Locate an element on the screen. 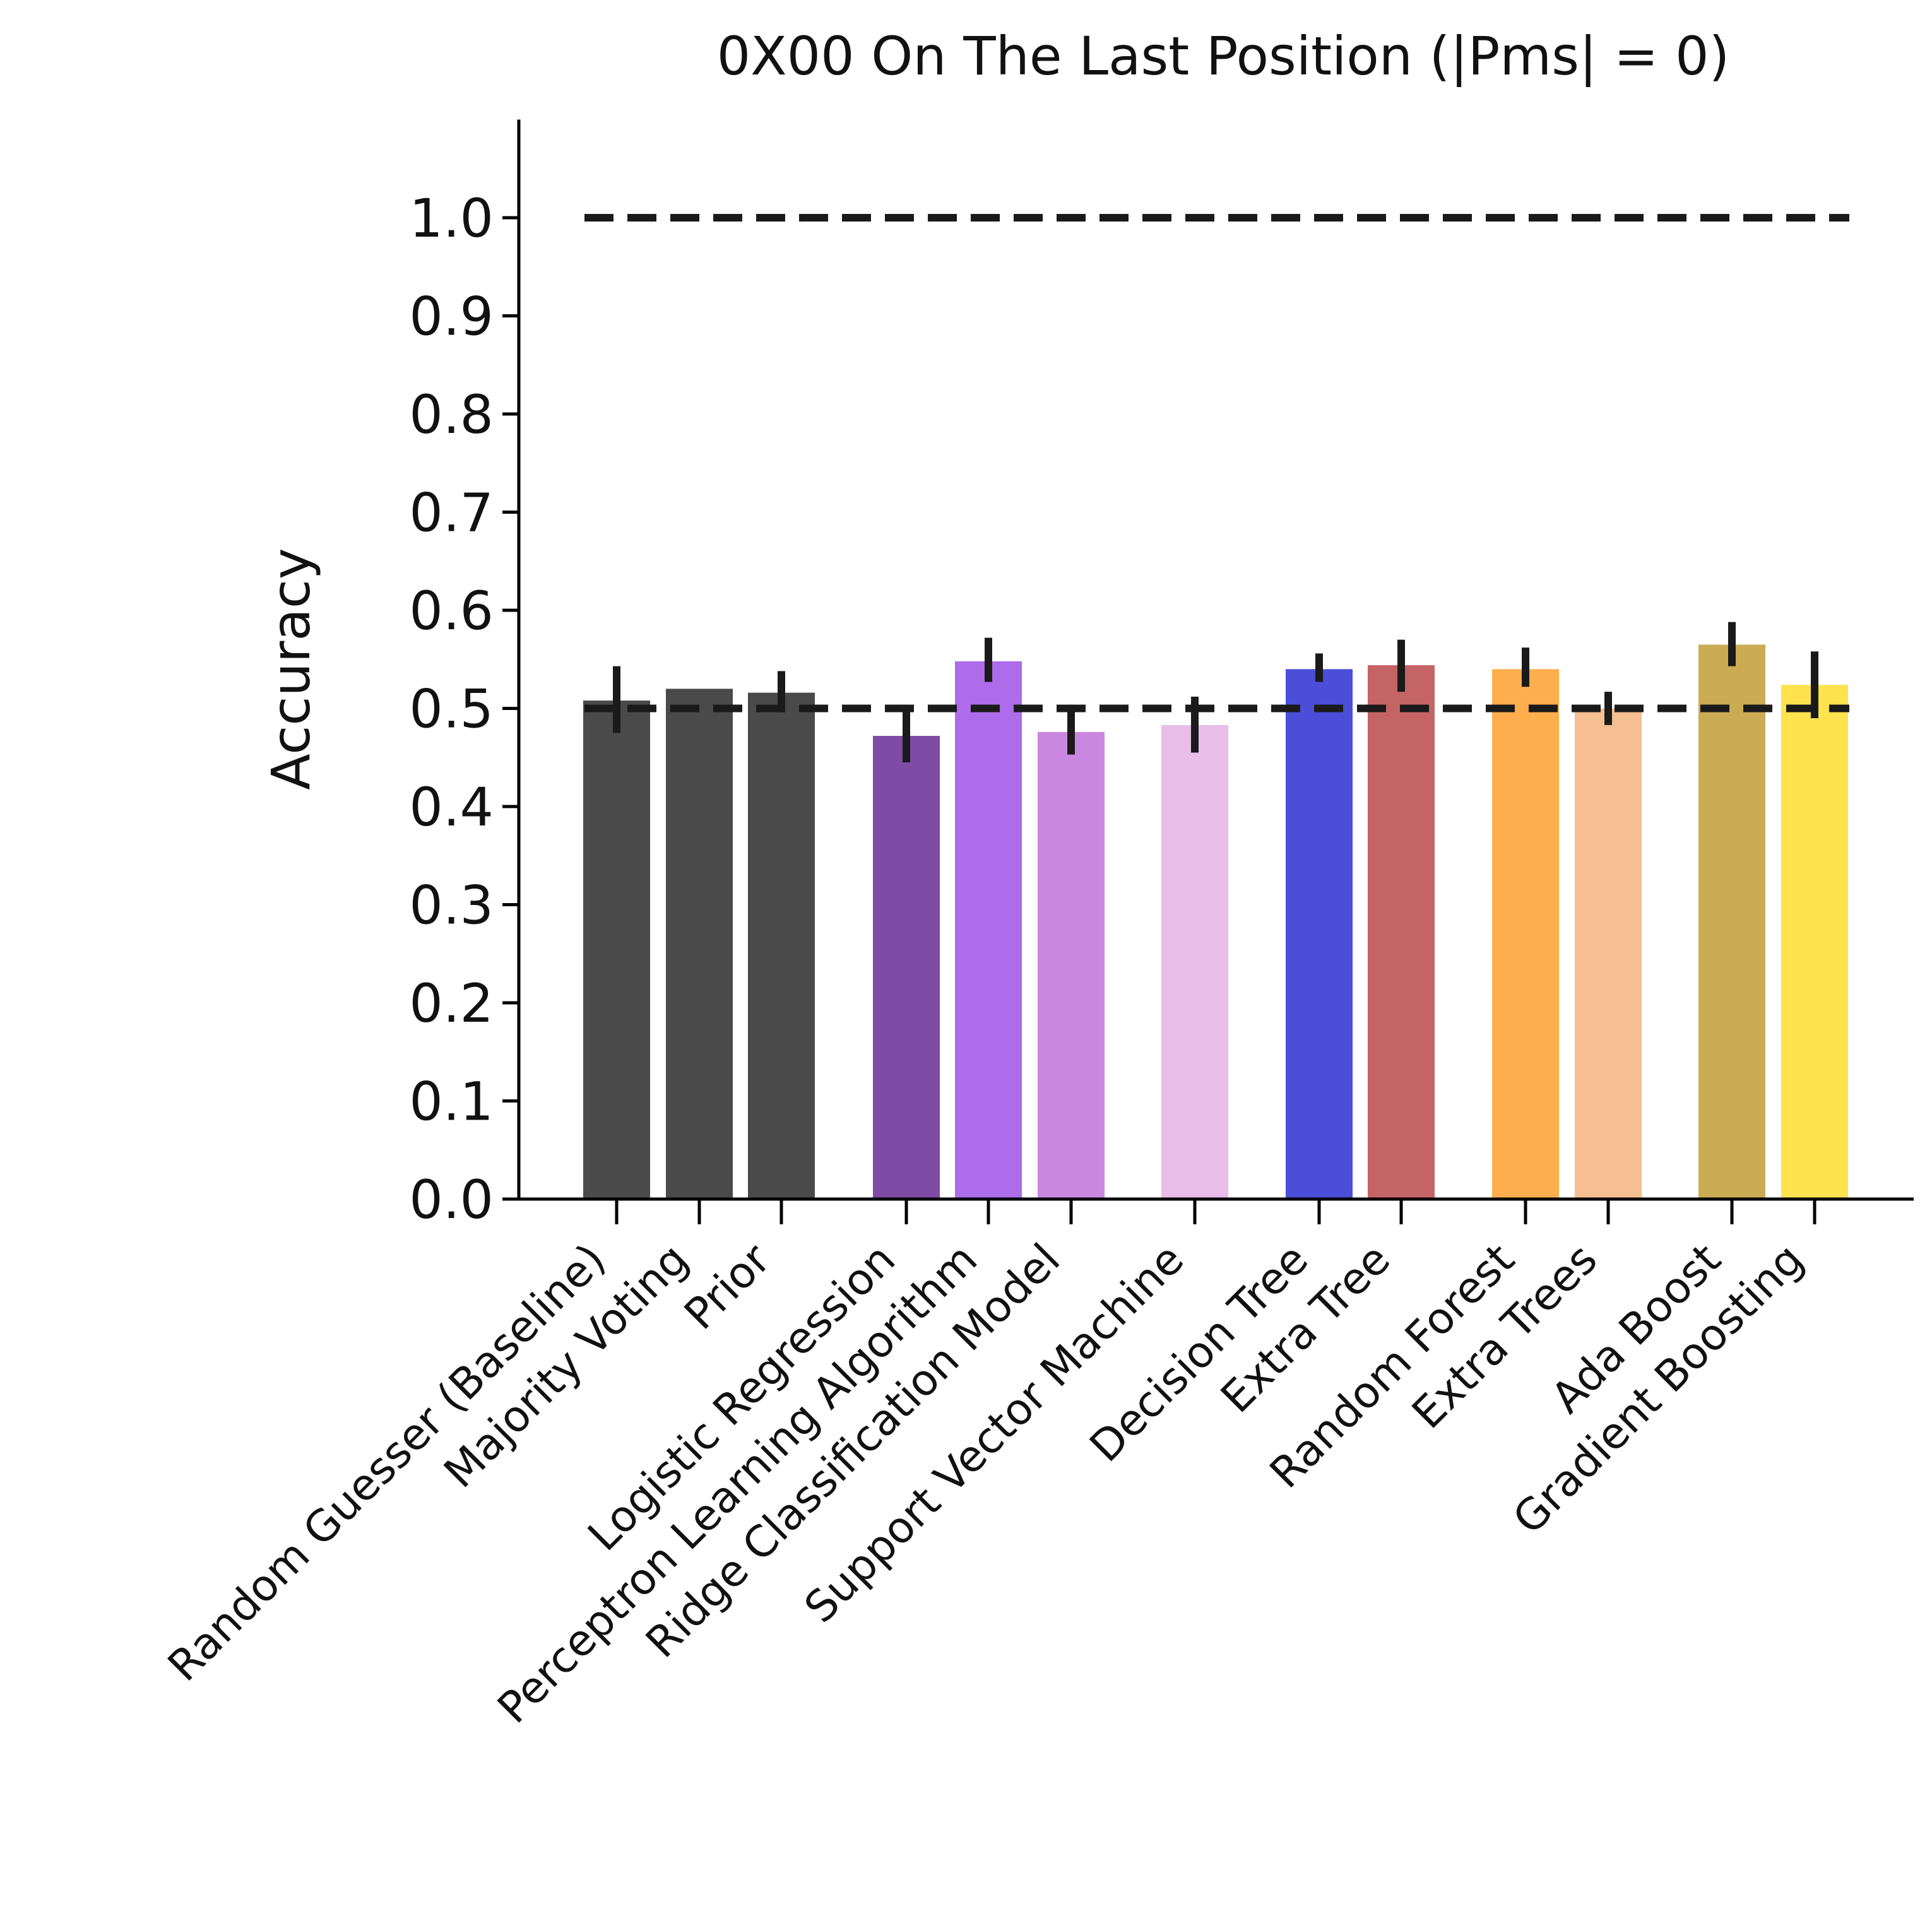  x-tick-label: Prior is located at coordinates (727, 1286).